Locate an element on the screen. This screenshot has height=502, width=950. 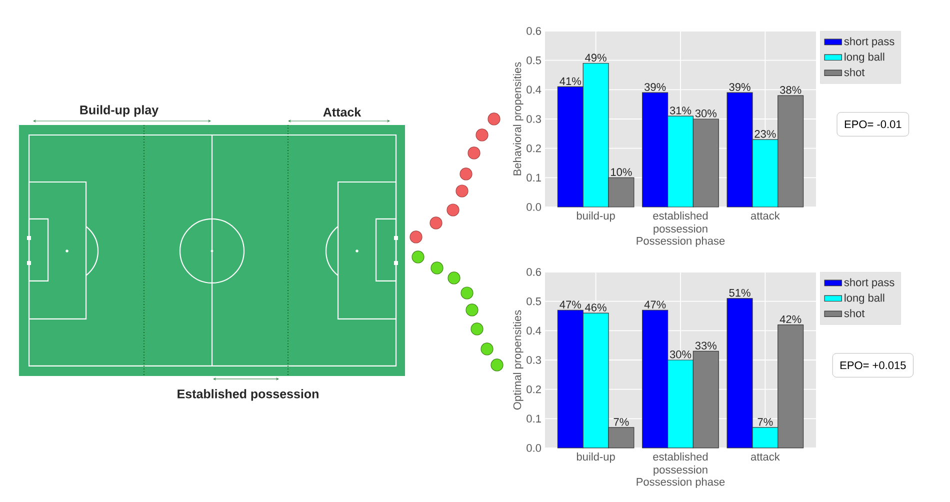
text: EPO= -0.01 is located at coordinates (873, 124).